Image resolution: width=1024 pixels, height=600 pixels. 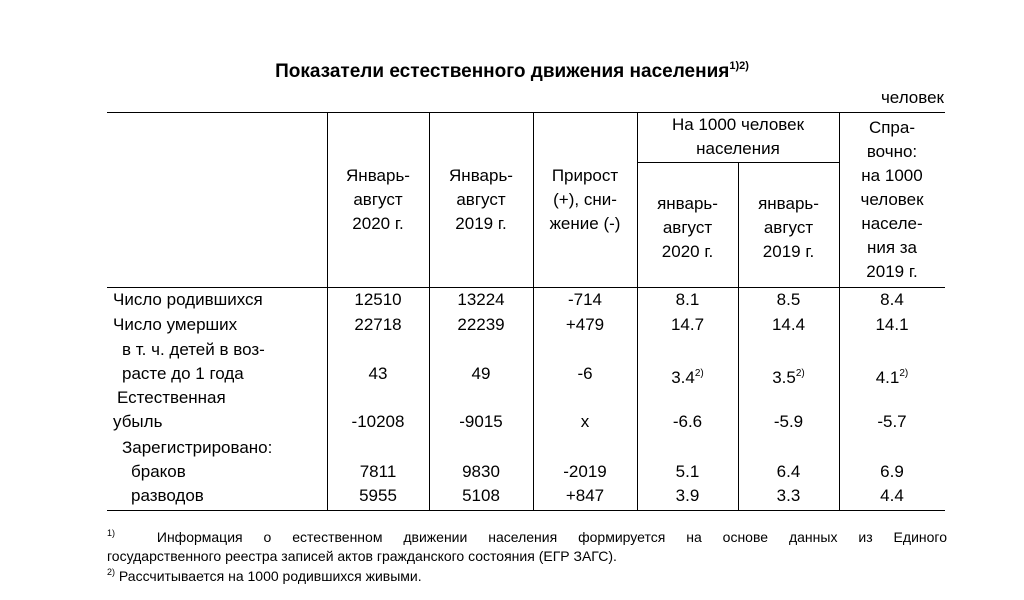 What do you see at coordinates (687, 421) in the screenshot?
I see `cell-decrease-rate-2020: -6.6` at bounding box center [687, 421].